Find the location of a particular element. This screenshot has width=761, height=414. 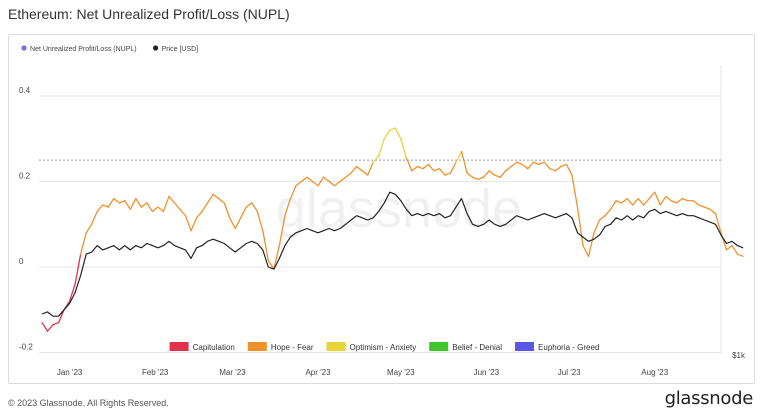

y-tick-label: -0.2 is located at coordinates (26, 347).